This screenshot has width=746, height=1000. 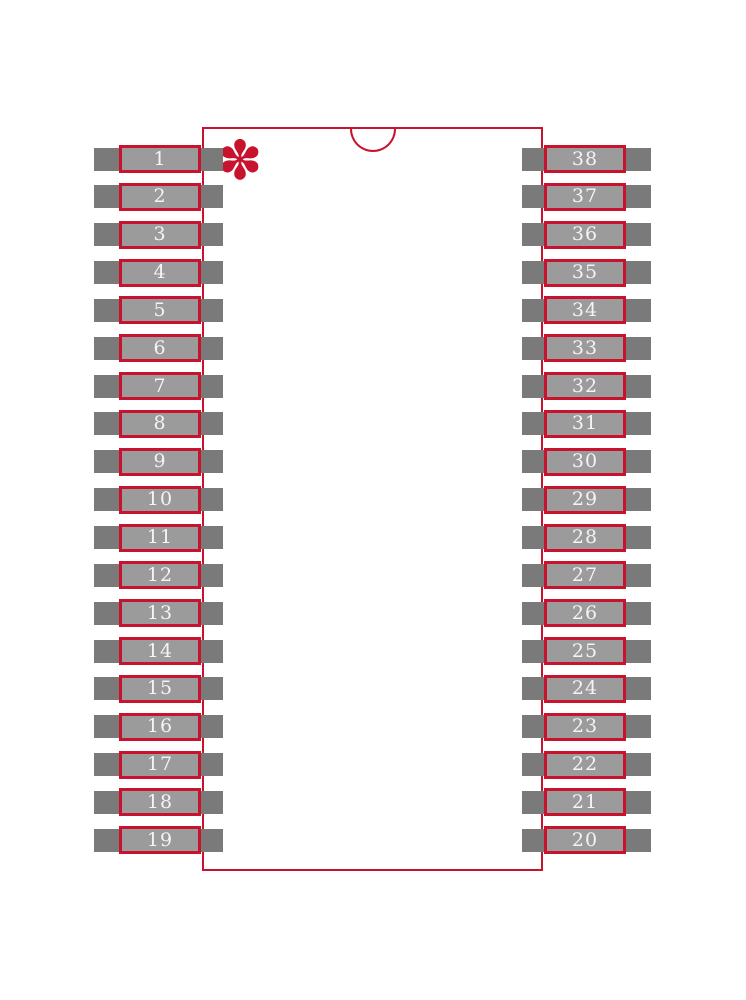 I want to click on pin-lead-outline: 32, so click(x=585, y=386).